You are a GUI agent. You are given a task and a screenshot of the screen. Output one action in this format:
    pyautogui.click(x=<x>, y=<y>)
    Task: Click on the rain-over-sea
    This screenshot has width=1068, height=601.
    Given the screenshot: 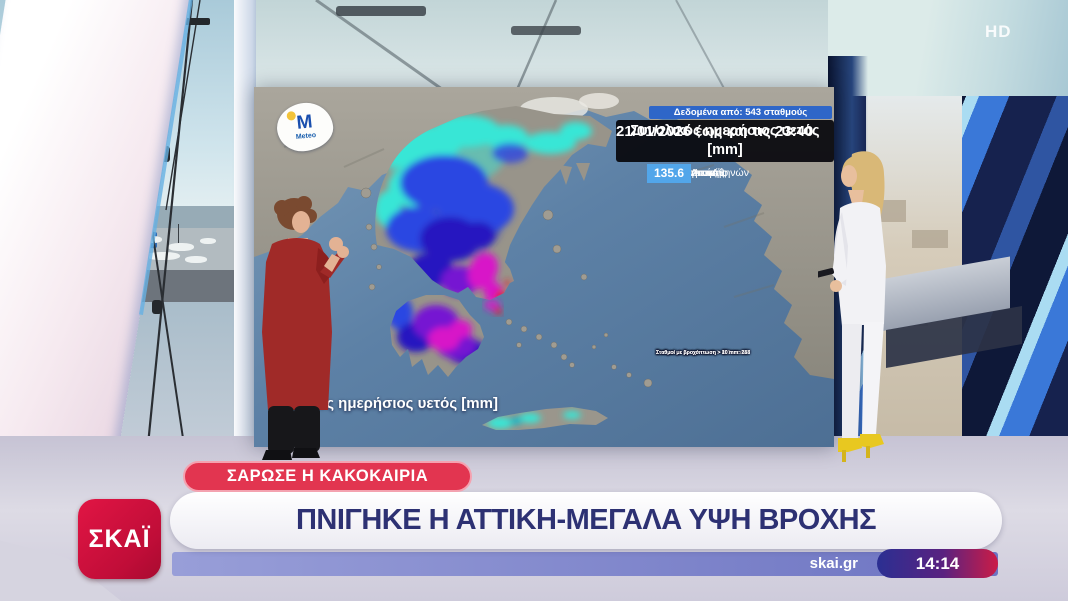 What is the action you would take?
    pyautogui.click(x=493, y=307)
    